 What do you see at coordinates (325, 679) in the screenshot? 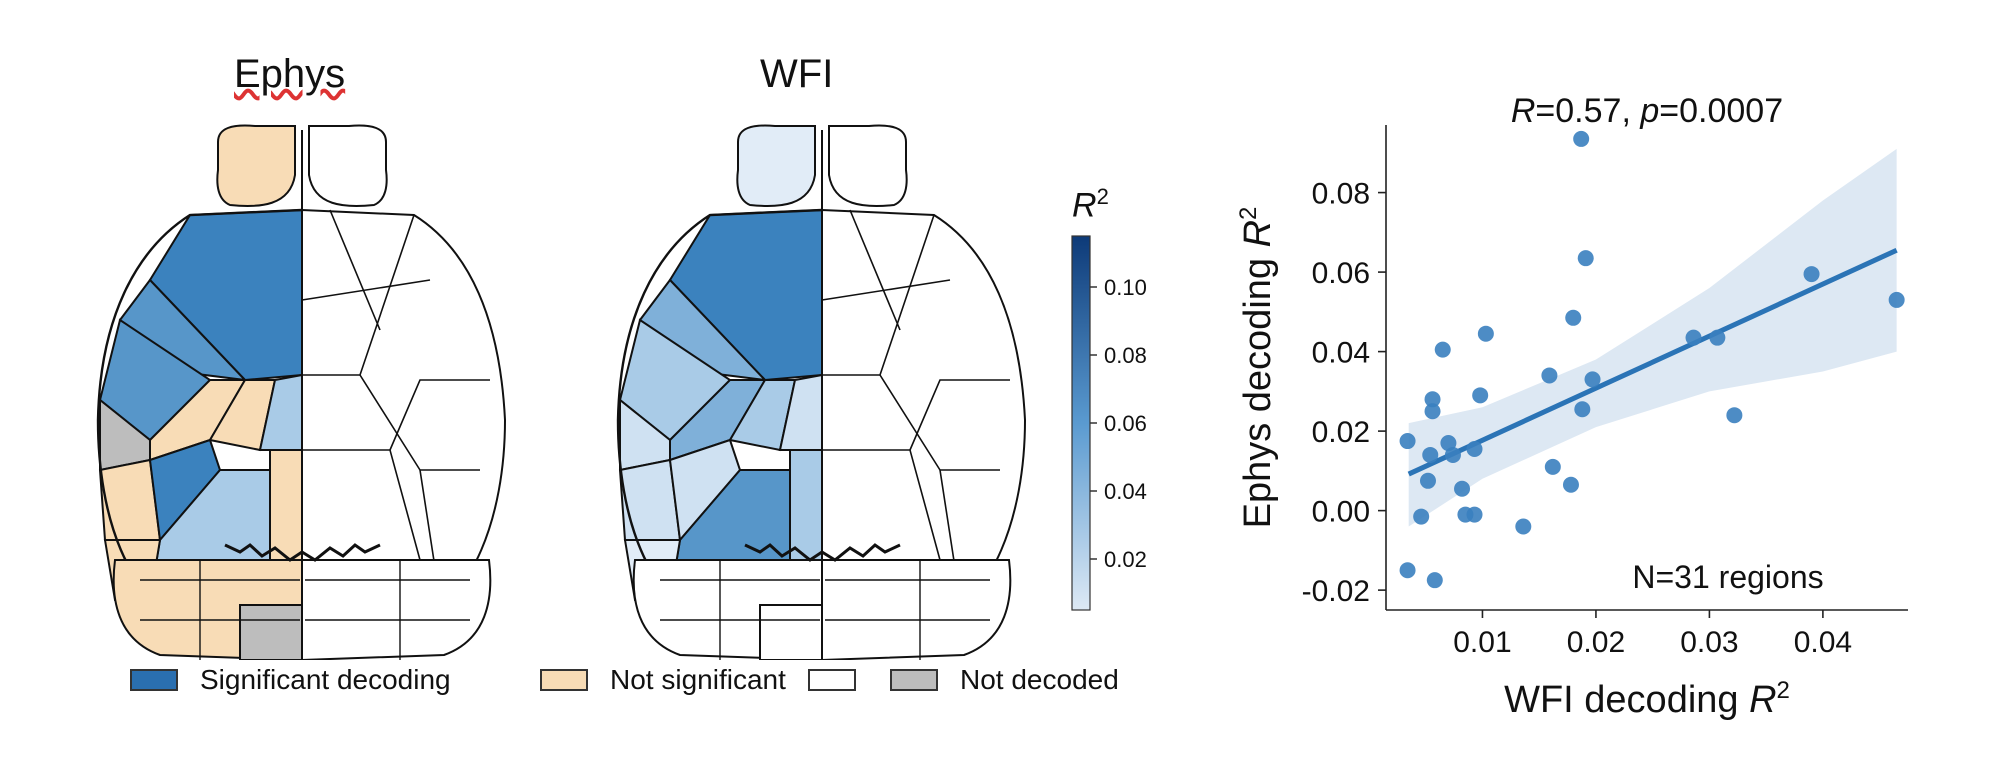
I see `legend-label-significant: Significant decoding` at bounding box center [325, 679].